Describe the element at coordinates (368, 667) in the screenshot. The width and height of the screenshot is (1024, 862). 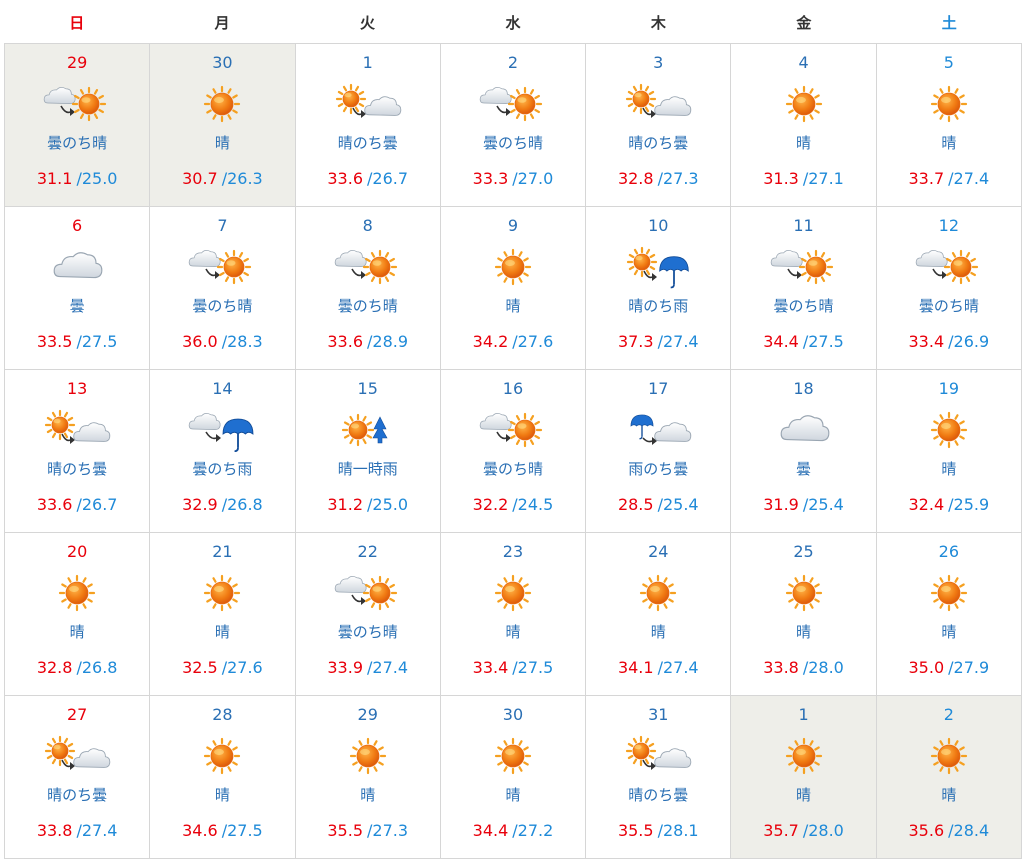
I see `temperatures: 33.9/27.4` at that location.